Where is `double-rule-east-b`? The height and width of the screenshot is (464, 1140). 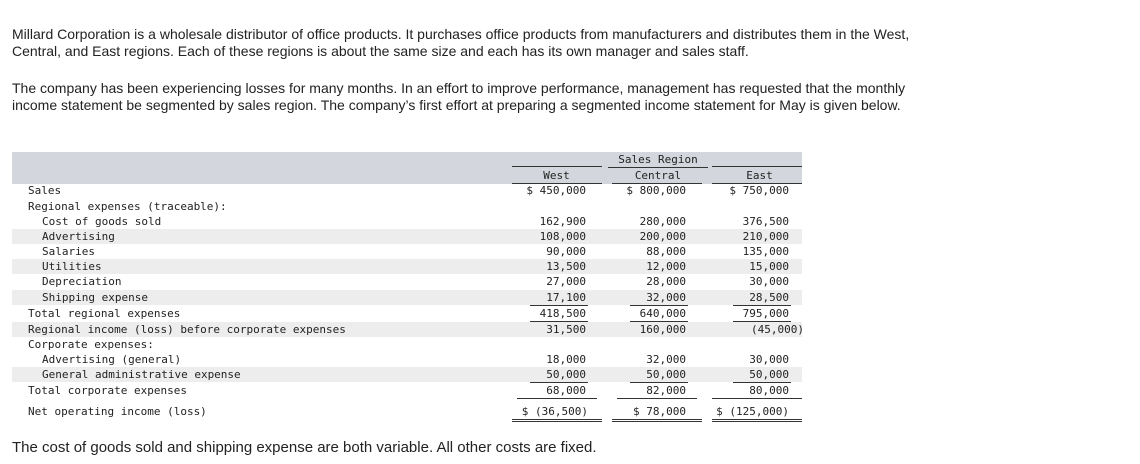 double-rule-east-b is located at coordinates (757, 421).